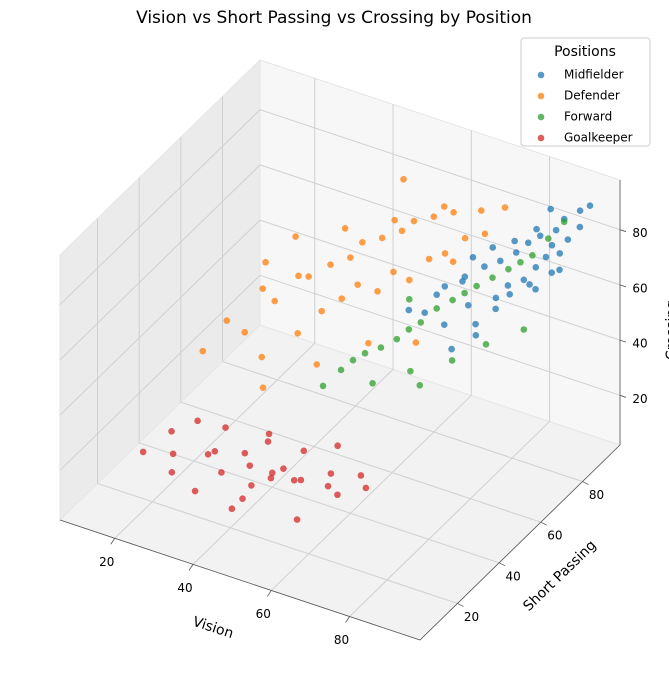  Describe the element at coordinates (213, 628) in the screenshot. I see `x-axis-label: Vision` at that location.